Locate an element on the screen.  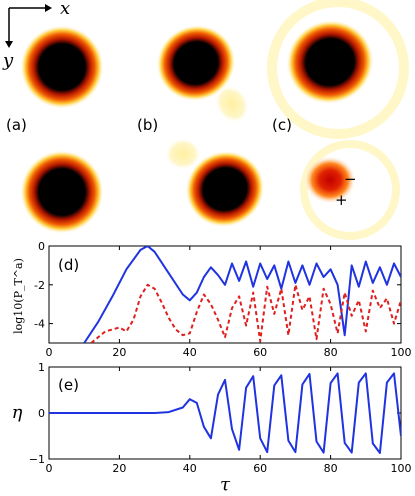
chart-e-xtick-label: 80 is located at coordinates (331, 468).